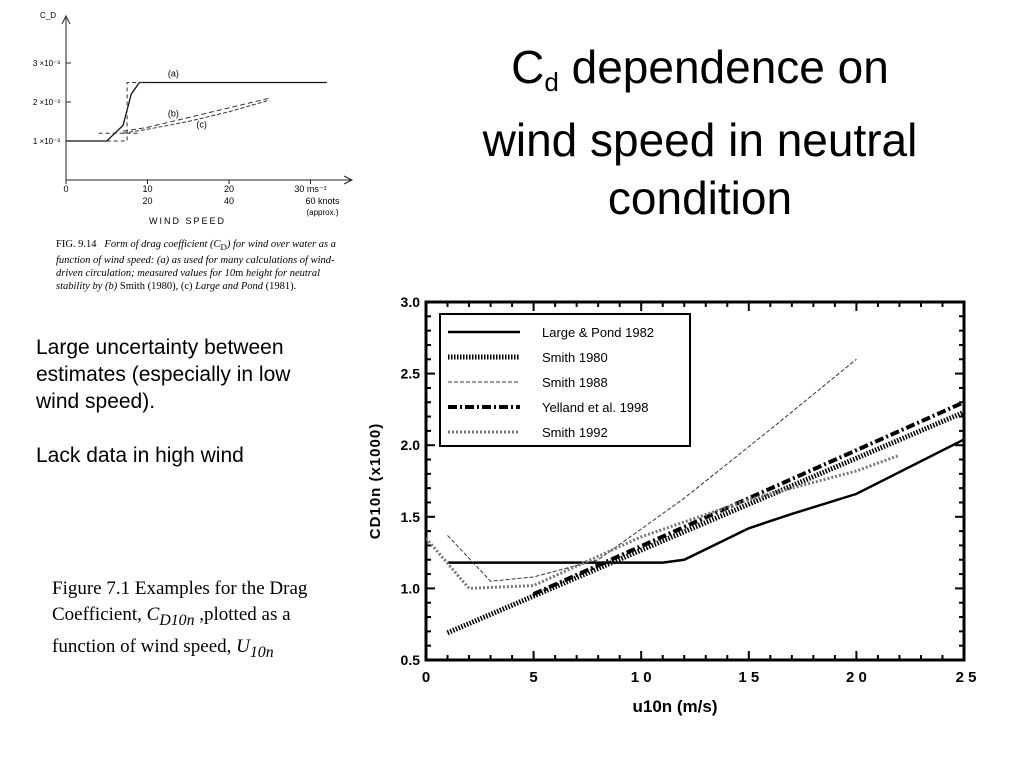 This screenshot has width=1024, height=768. What do you see at coordinates (598, 332) in the screenshot?
I see `cd-legend-label: Large & Pond 1982` at bounding box center [598, 332].